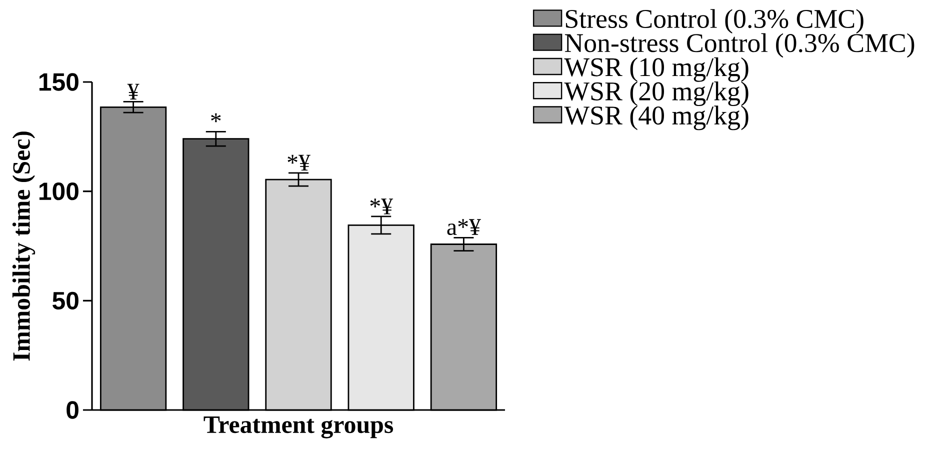 The image size is (948, 450). Describe the element at coordinates (216, 117) in the screenshot. I see `annotation: *` at that location.